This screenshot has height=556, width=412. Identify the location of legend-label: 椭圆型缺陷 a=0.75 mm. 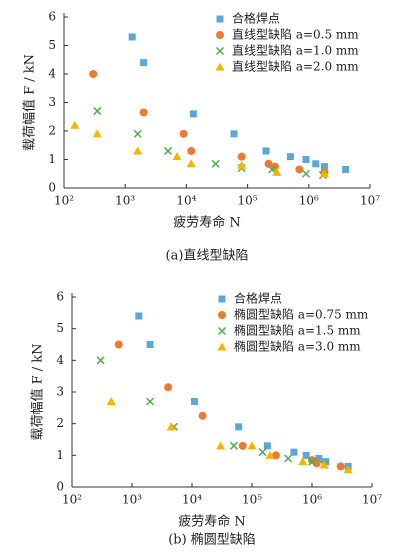
(301, 314).